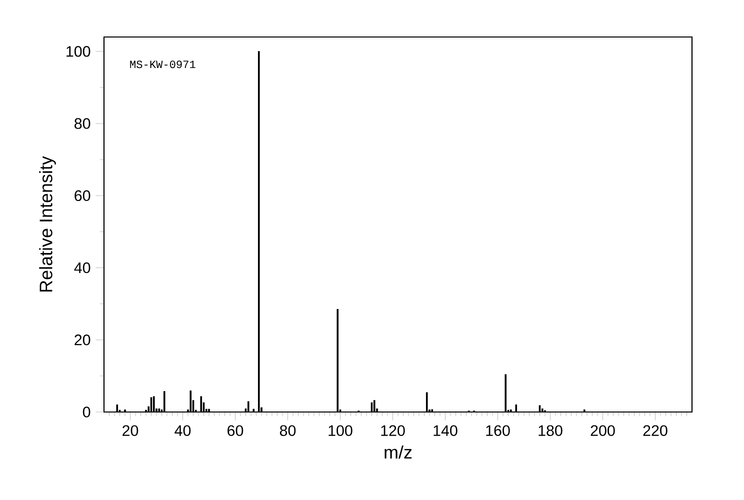  I want to click on x-axis-title: m/z, so click(398, 452).